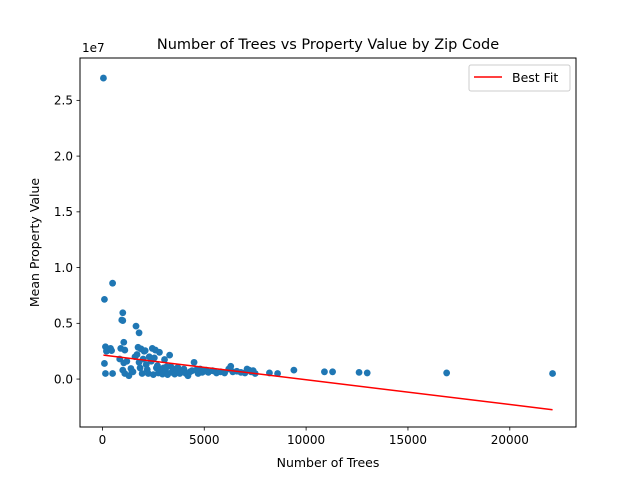 This screenshot has width=640, height=480. Describe the element at coordinates (63, 156) in the screenshot. I see `y-tick-label-4: 2.0` at that location.